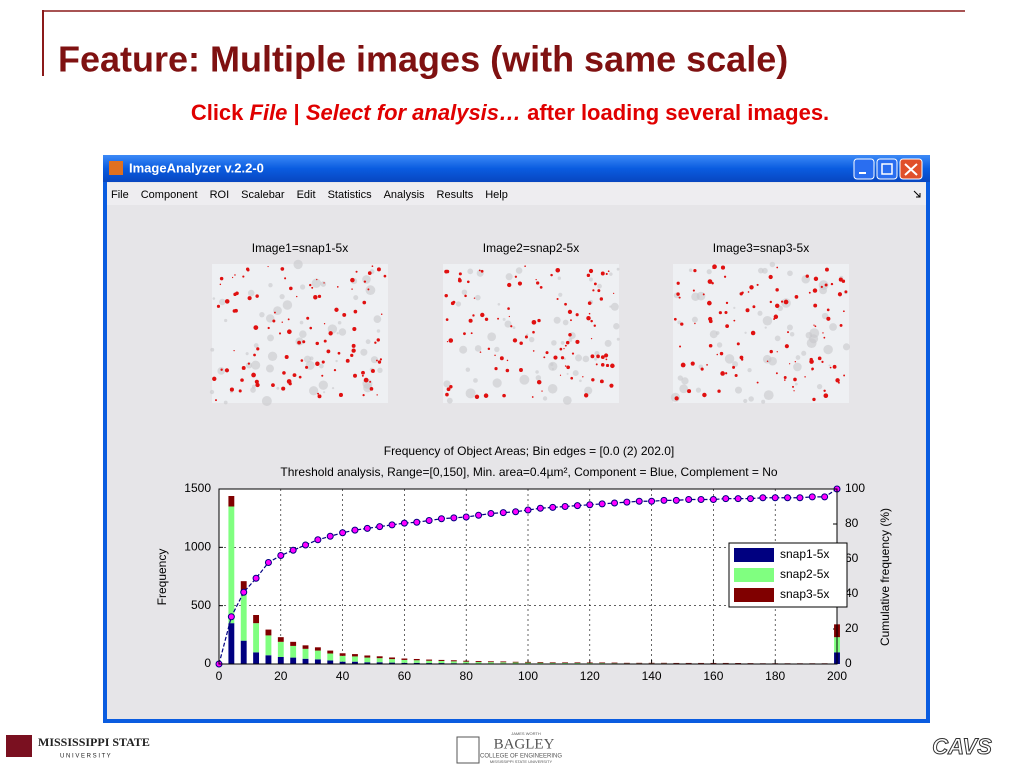 The image size is (1024, 768). Describe the element at coordinates (455, 195) in the screenshot. I see `menu-item: Results` at that location.